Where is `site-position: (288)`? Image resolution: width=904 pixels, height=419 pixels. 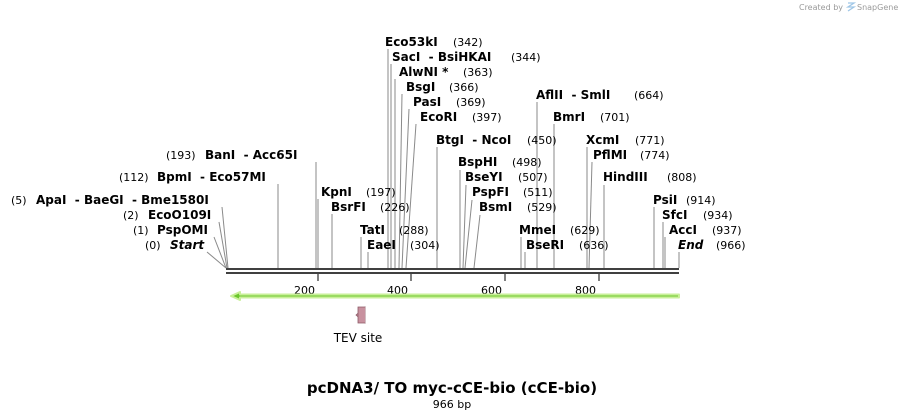 site-position: (288) is located at coordinates (414, 230).